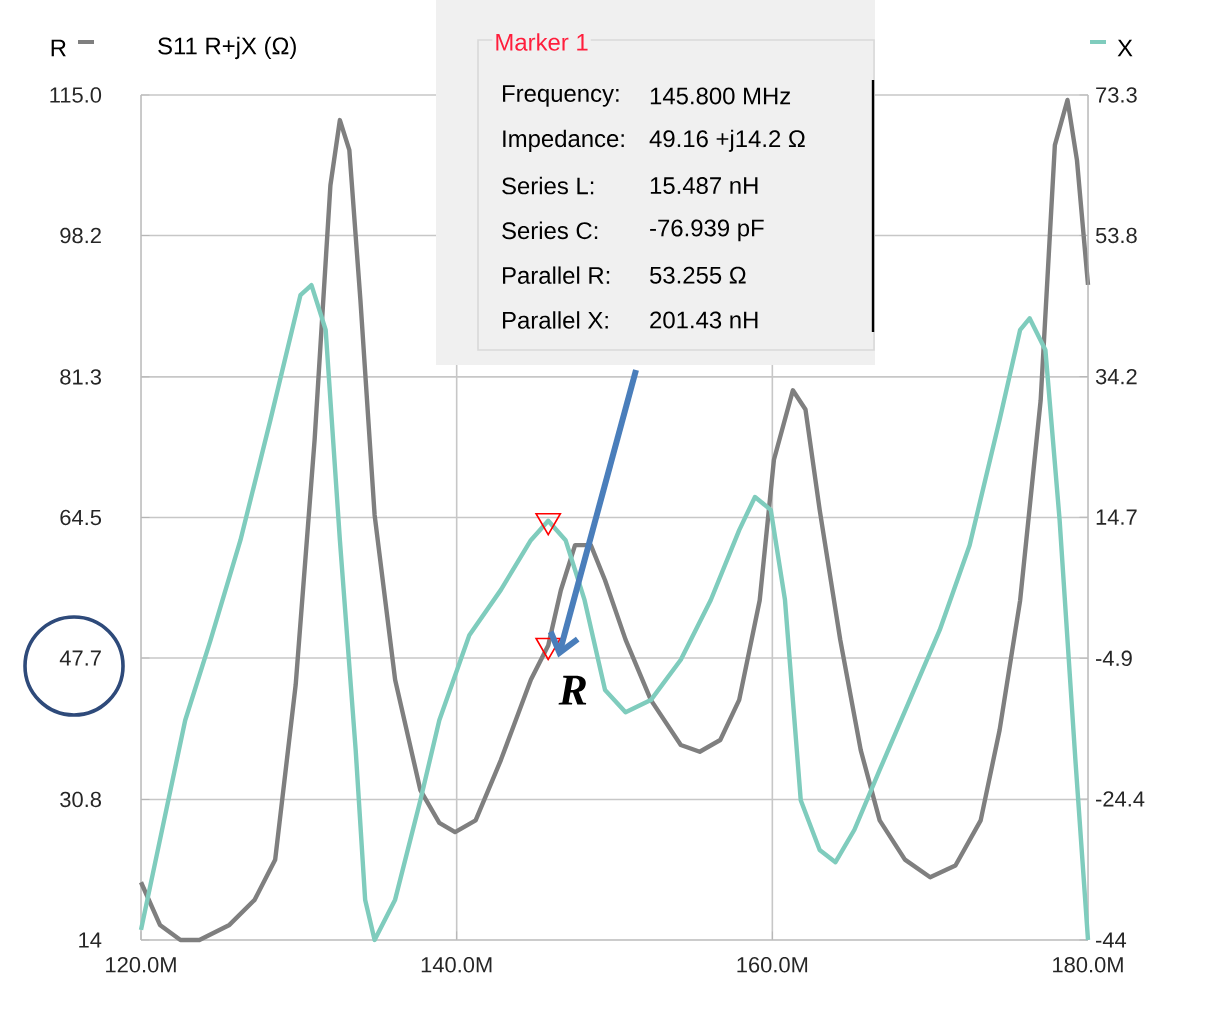 This screenshot has height=1023, width=1210. I want to click on x-tick-label: 160.0M, so click(772, 965).